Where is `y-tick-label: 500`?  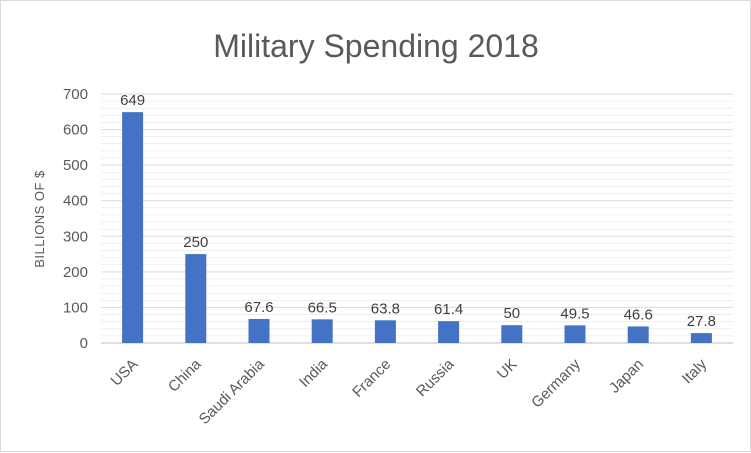 y-tick-label: 500 is located at coordinates (75, 165).